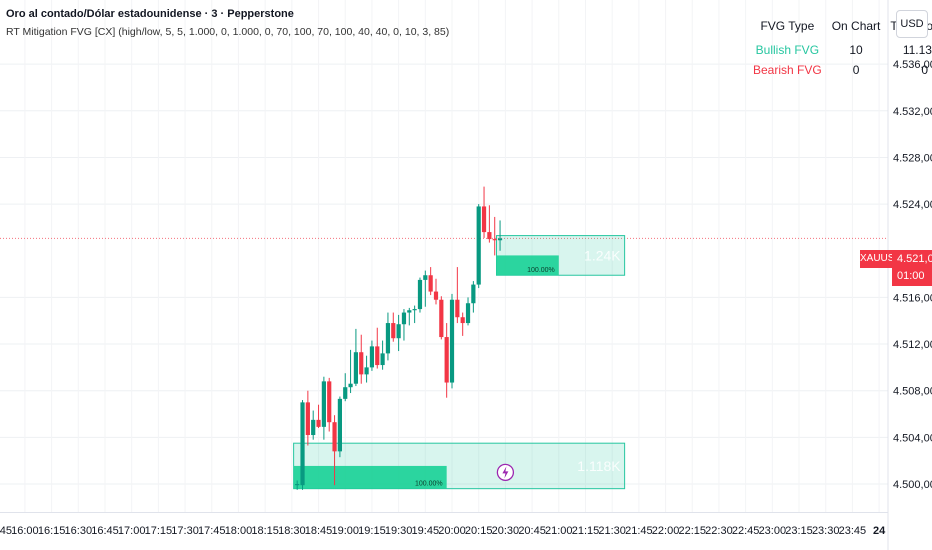 The image size is (932, 550). I want to click on symbol-tag: XAUUSD, so click(881, 259).